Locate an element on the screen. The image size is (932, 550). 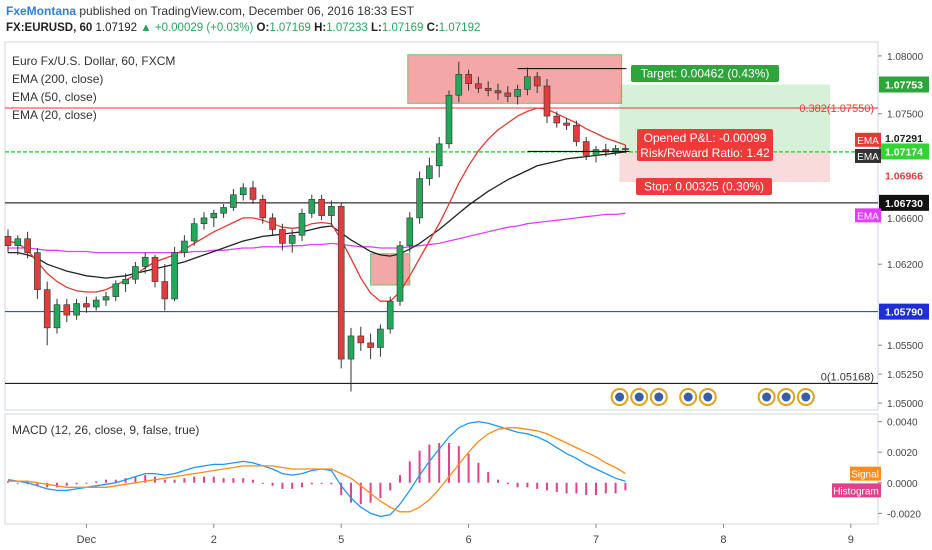
ema20-tag-bg is located at coordinates (868, 139).